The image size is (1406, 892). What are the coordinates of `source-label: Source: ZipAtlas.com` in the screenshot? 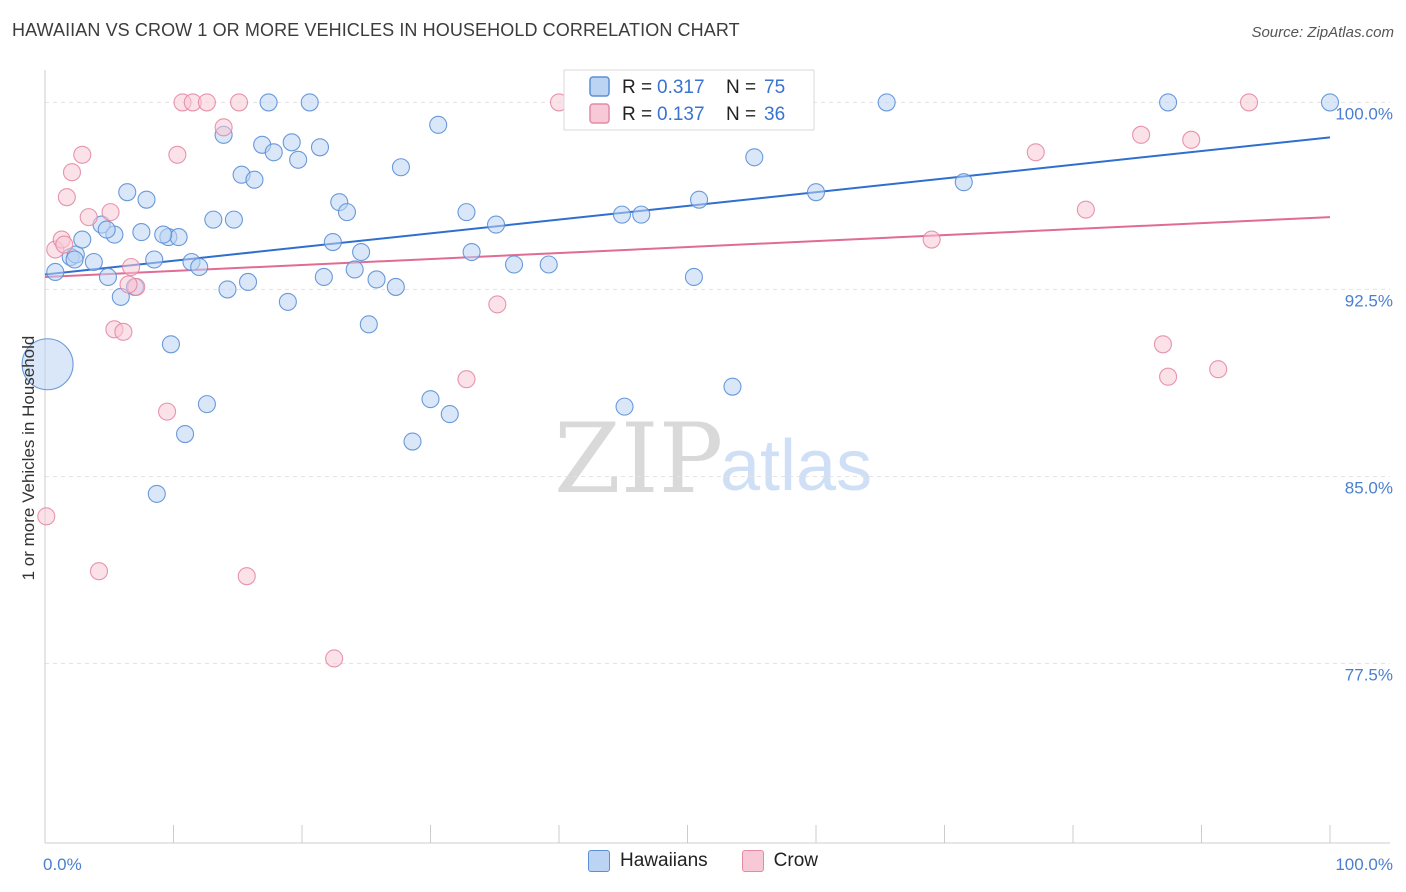 It's located at (1322, 32).